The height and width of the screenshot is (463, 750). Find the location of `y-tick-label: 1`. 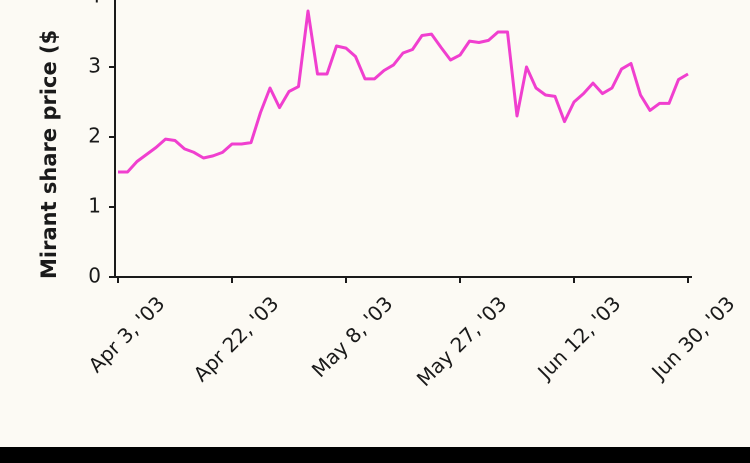

y-tick-label: 1 is located at coordinates (94, 206).